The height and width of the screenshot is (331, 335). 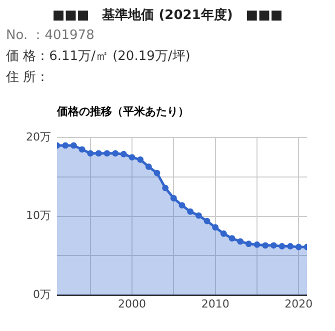 What do you see at coordinates (42, 294) in the screenshot?
I see `y-tick-label: 0万` at bounding box center [42, 294].